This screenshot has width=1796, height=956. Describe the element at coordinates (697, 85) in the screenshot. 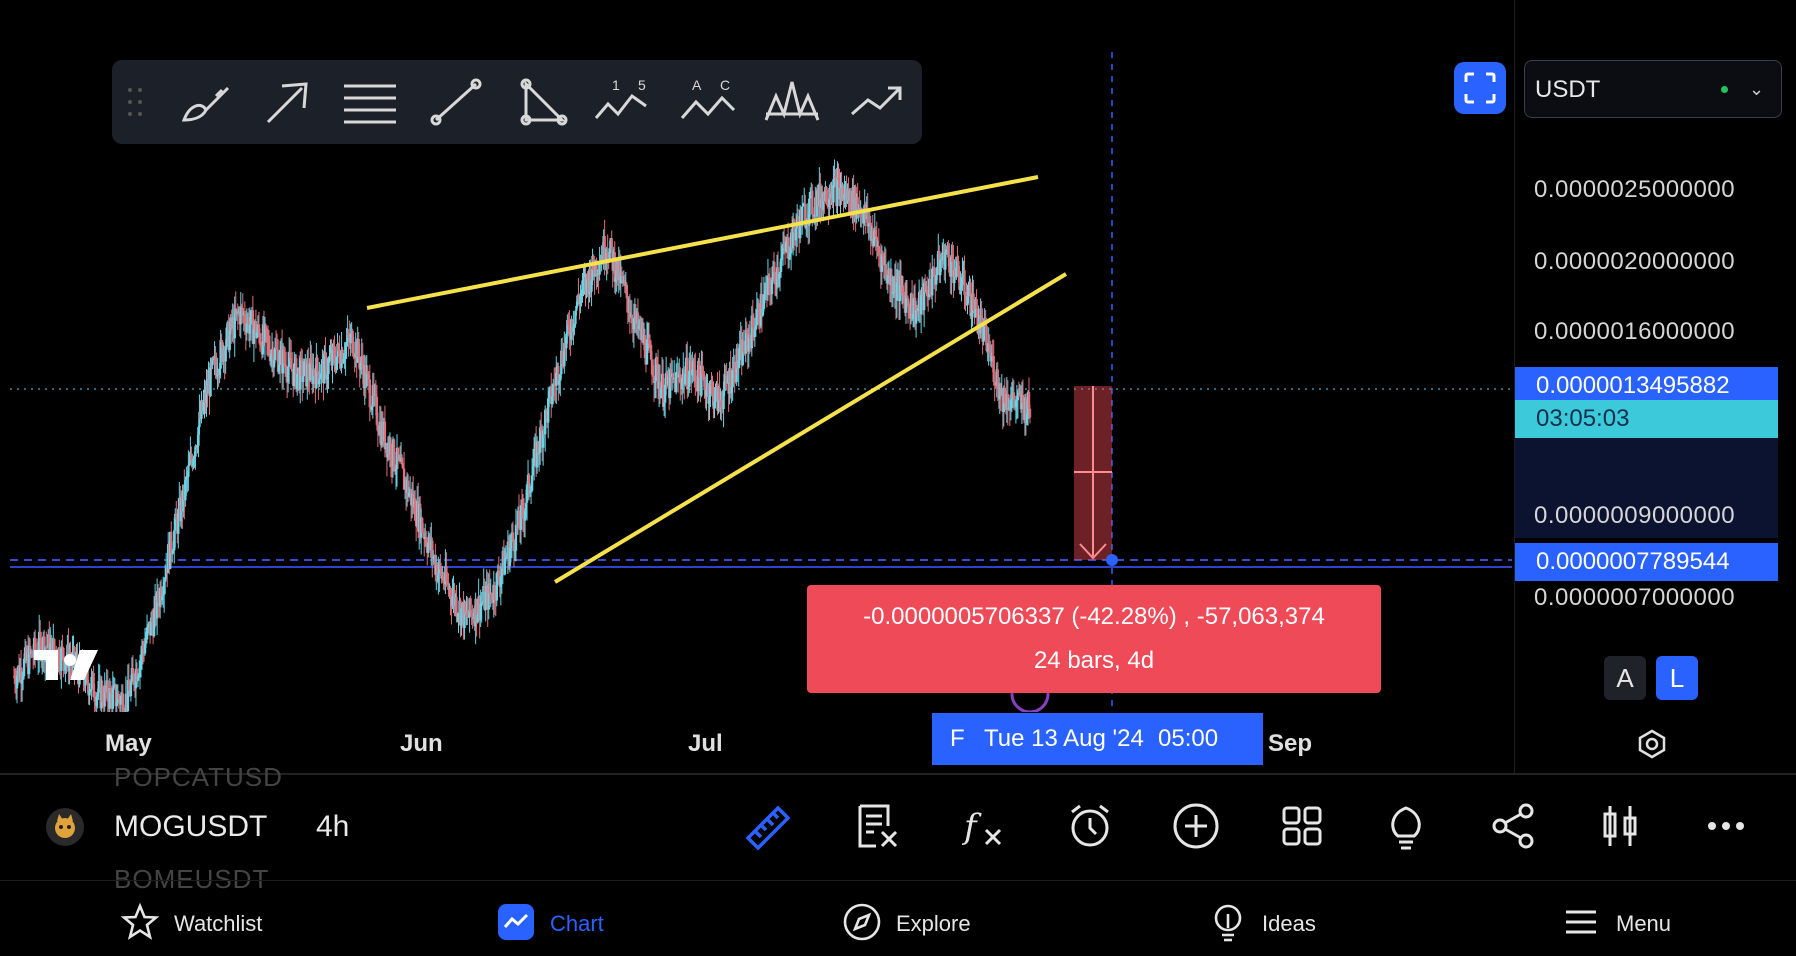

I see `svg-text: A` at that location.